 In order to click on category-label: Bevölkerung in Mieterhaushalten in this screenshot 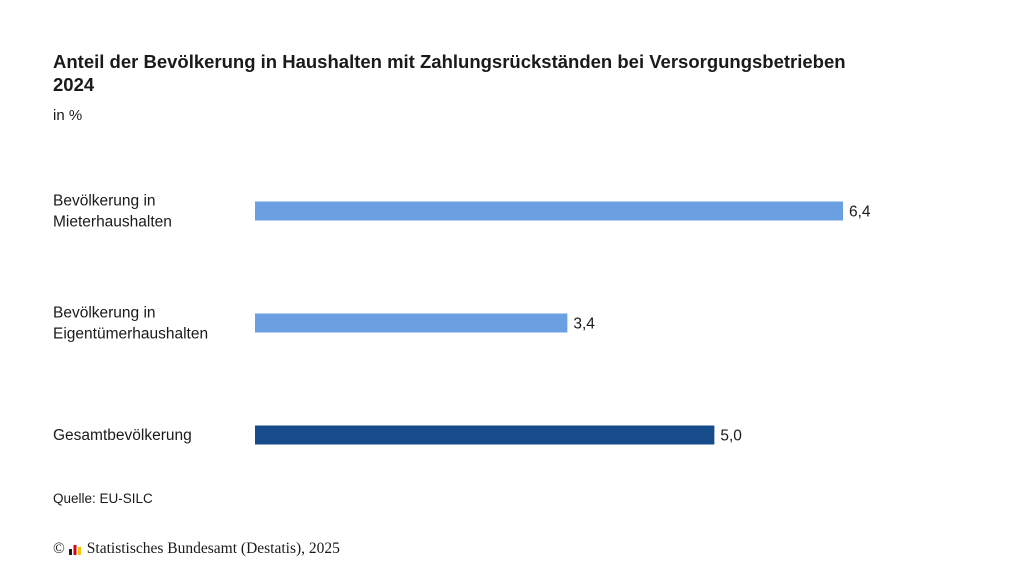, I will do `click(112, 212)`.